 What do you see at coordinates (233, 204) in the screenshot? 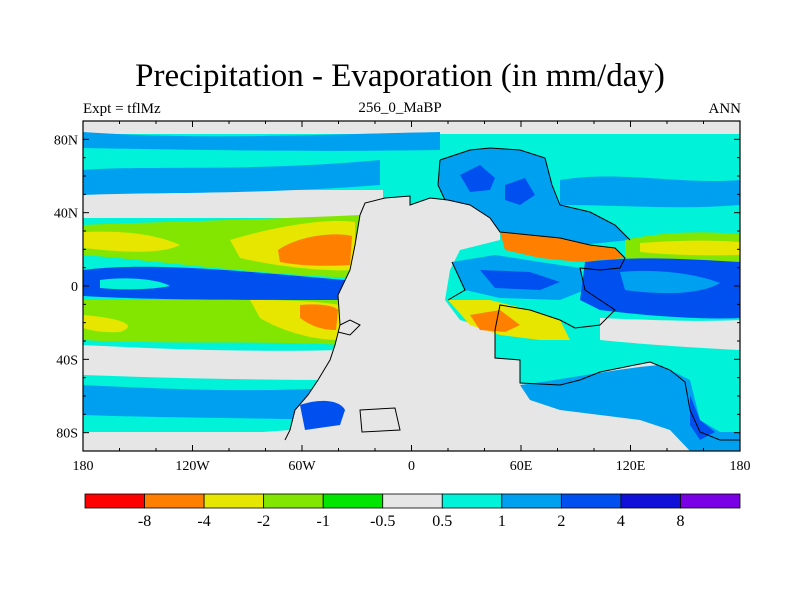
I see `north-subtropic-neutral` at bounding box center [233, 204].